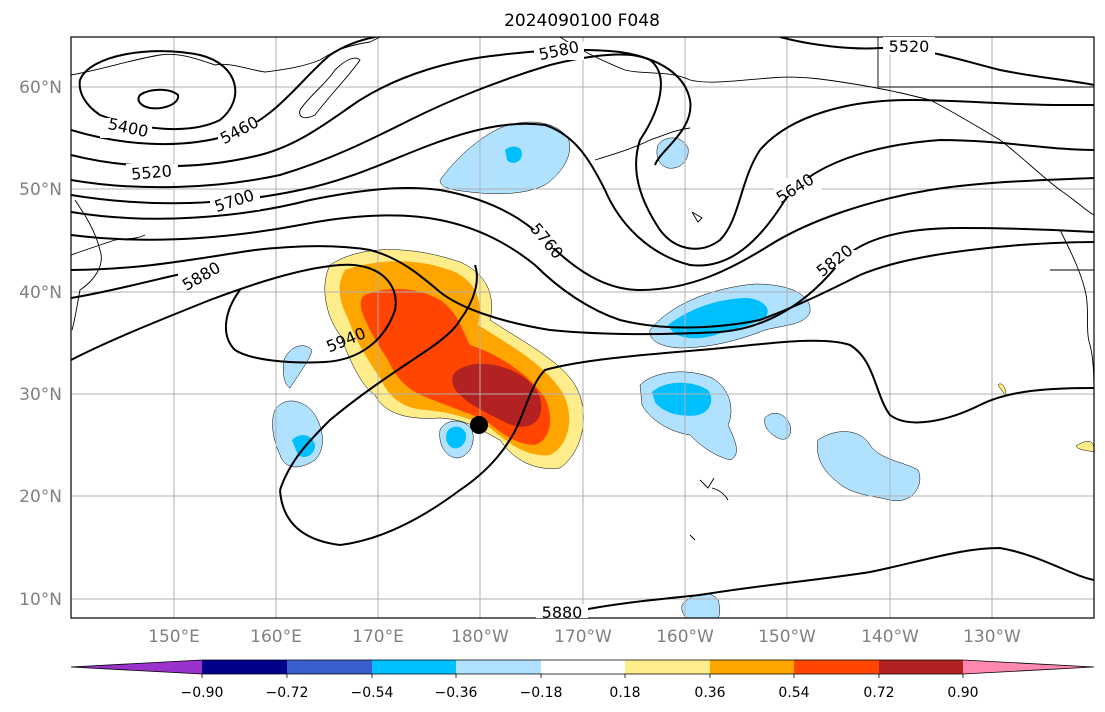  What do you see at coordinates (40, 344) in the screenshot?
I see `latitude-labels: 60°N 50°N 40°N 30°N 20°N 10°N` at bounding box center [40, 344].